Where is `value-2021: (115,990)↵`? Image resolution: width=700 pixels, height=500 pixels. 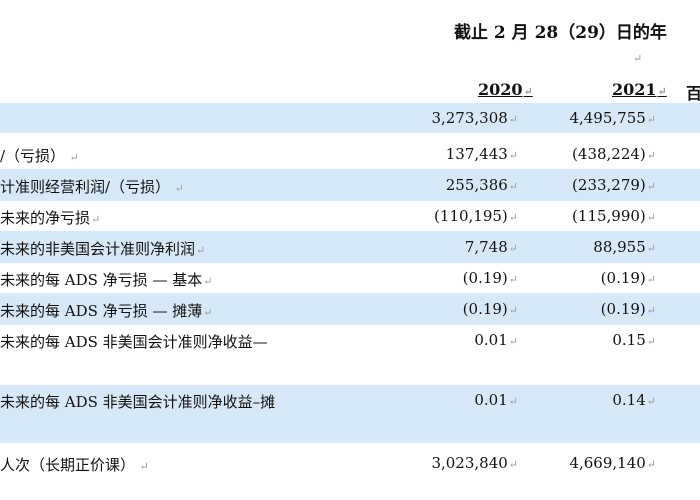 value-2021: (115,990)↵ is located at coordinates (614, 216).